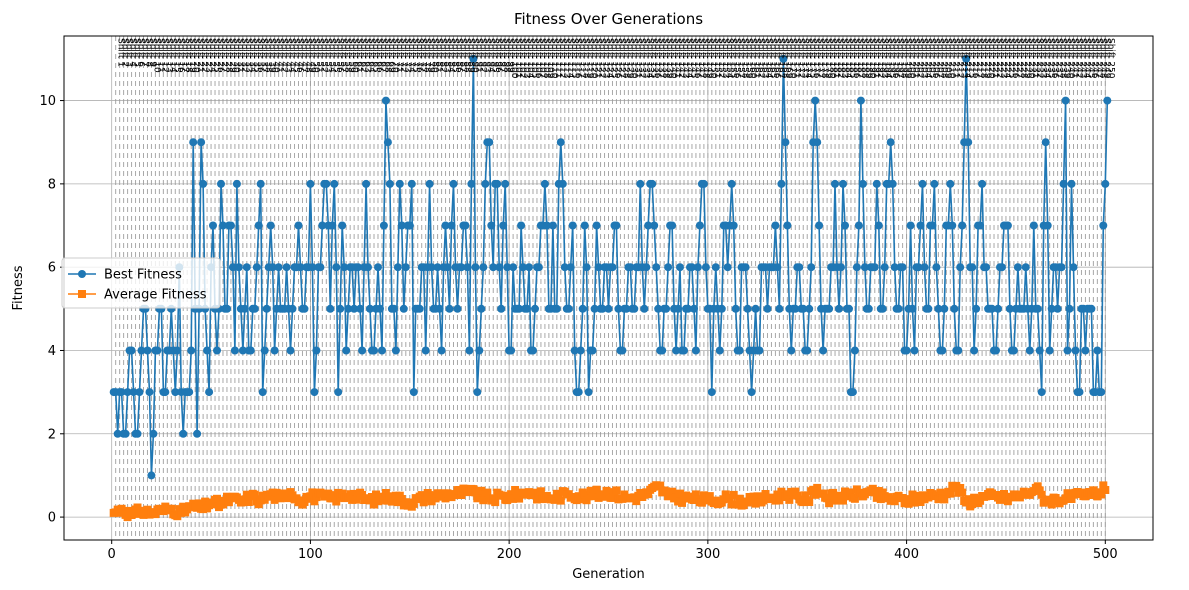  What do you see at coordinates (796, 58) in the screenshot?
I see `shift-label: Shift 171` at bounding box center [796, 58].